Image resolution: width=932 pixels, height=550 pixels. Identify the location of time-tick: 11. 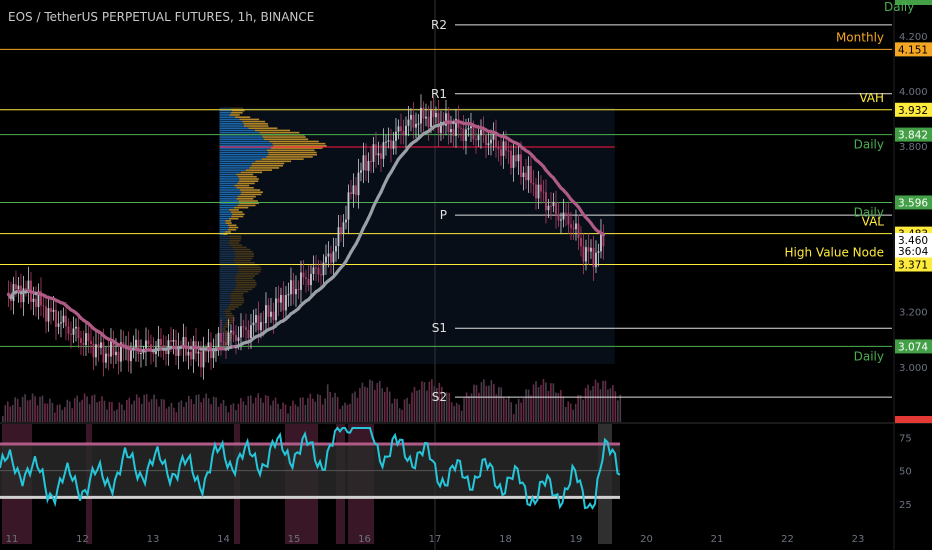
(12, 539).